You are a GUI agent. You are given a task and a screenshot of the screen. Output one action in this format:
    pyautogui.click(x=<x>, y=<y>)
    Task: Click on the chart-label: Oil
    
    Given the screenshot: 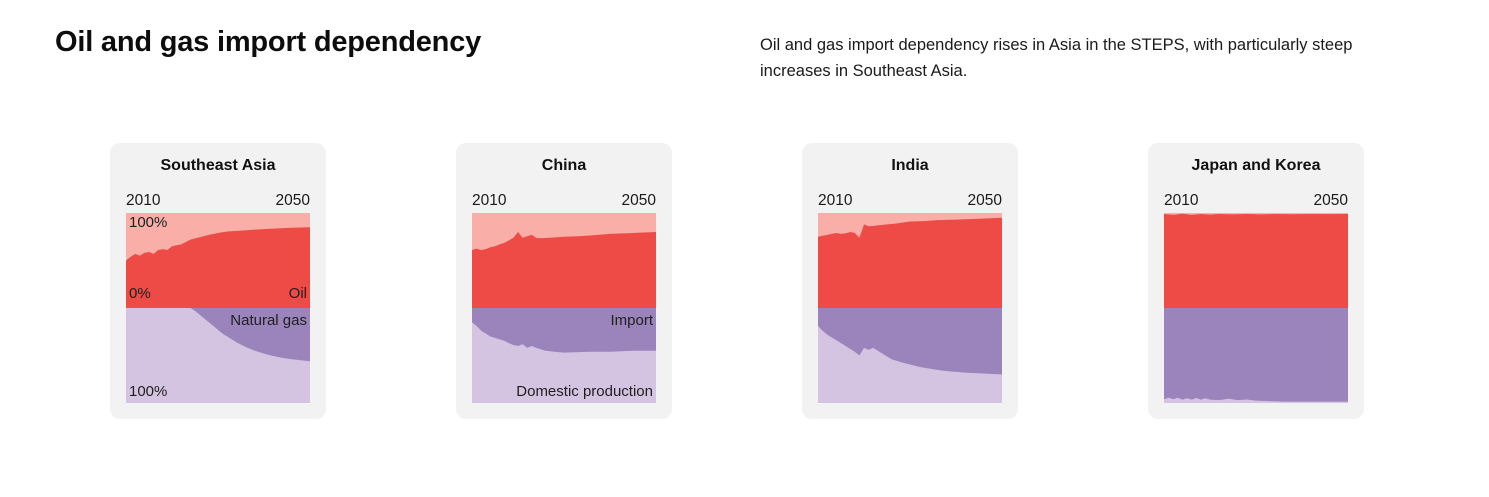 What is the action you would take?
    pyautogui.click(x=297, y=293)
    